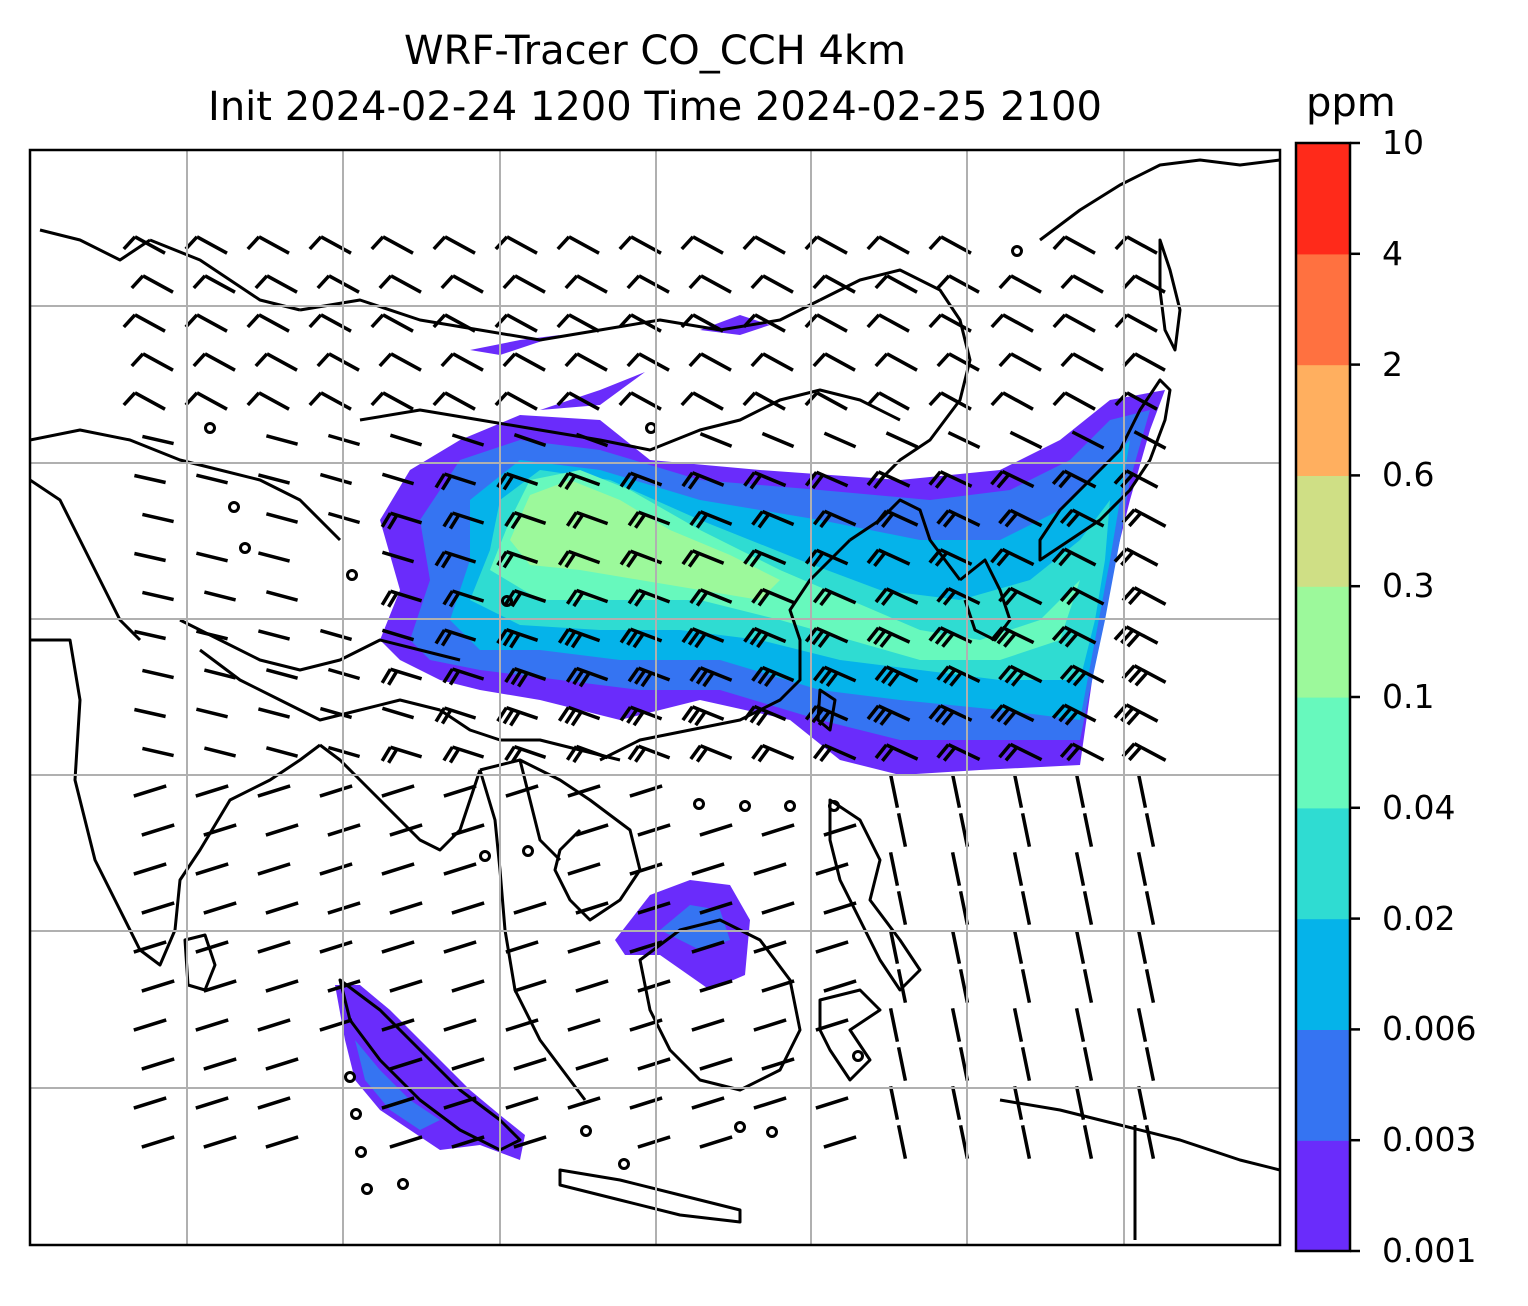 This screenshot has width=1528, height=1306. What do you see at coordinates (1323, 1196) in the screenshot?
I see `colorbar-segment` at bounding box center [1323, 1196].